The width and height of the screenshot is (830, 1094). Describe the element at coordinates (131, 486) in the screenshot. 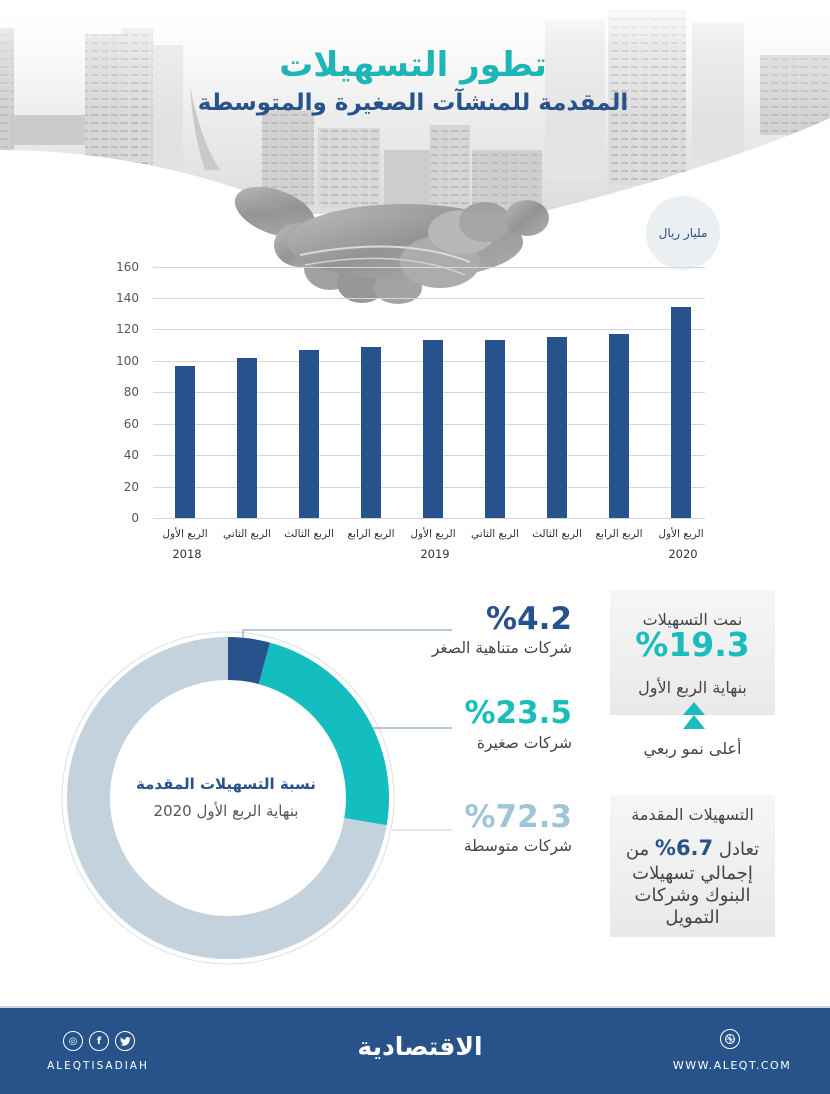

I see `y-axis-tick-label: 20` at that location.